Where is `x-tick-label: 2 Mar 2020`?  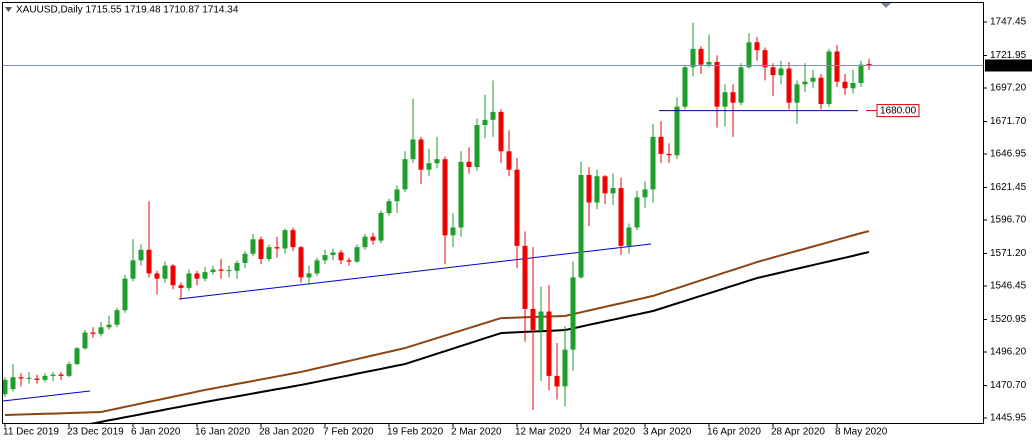
x-tick-label: 2 Mar 2020 is located at coordinates (476, 432).